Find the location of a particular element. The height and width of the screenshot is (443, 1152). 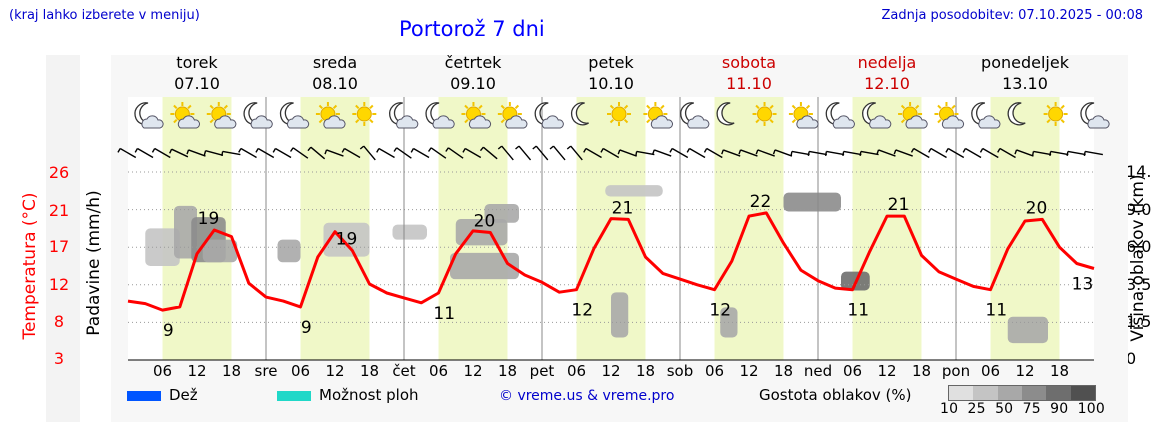

moon-icon is located at coordinates (725, 114).